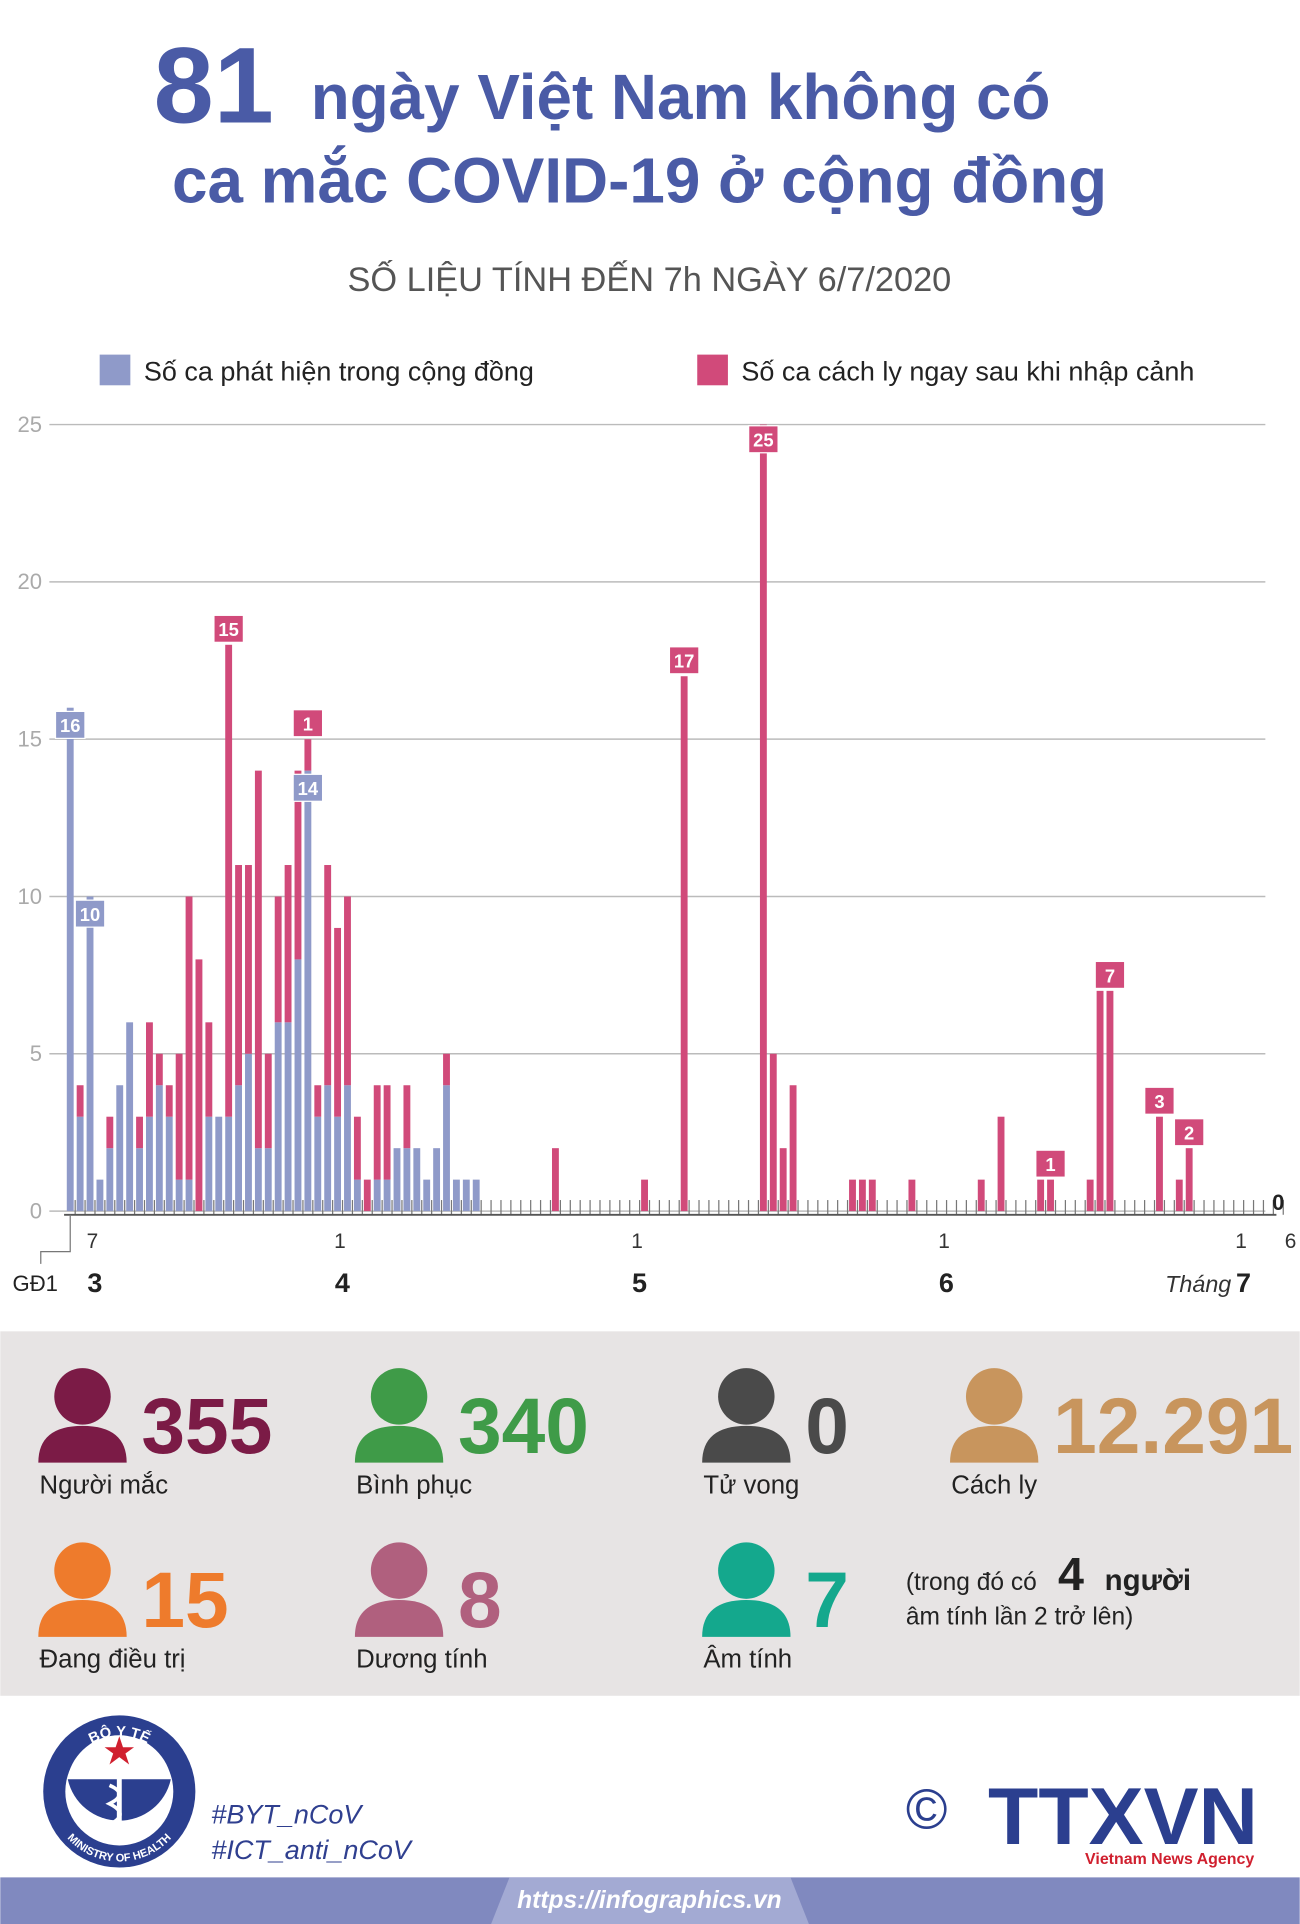 This screenshot has height=1924, width=1300. What do you see at coordinates (29, 424) in the screenshot?
I see `y-tick-label: 25` at bounding box center [29, 424].